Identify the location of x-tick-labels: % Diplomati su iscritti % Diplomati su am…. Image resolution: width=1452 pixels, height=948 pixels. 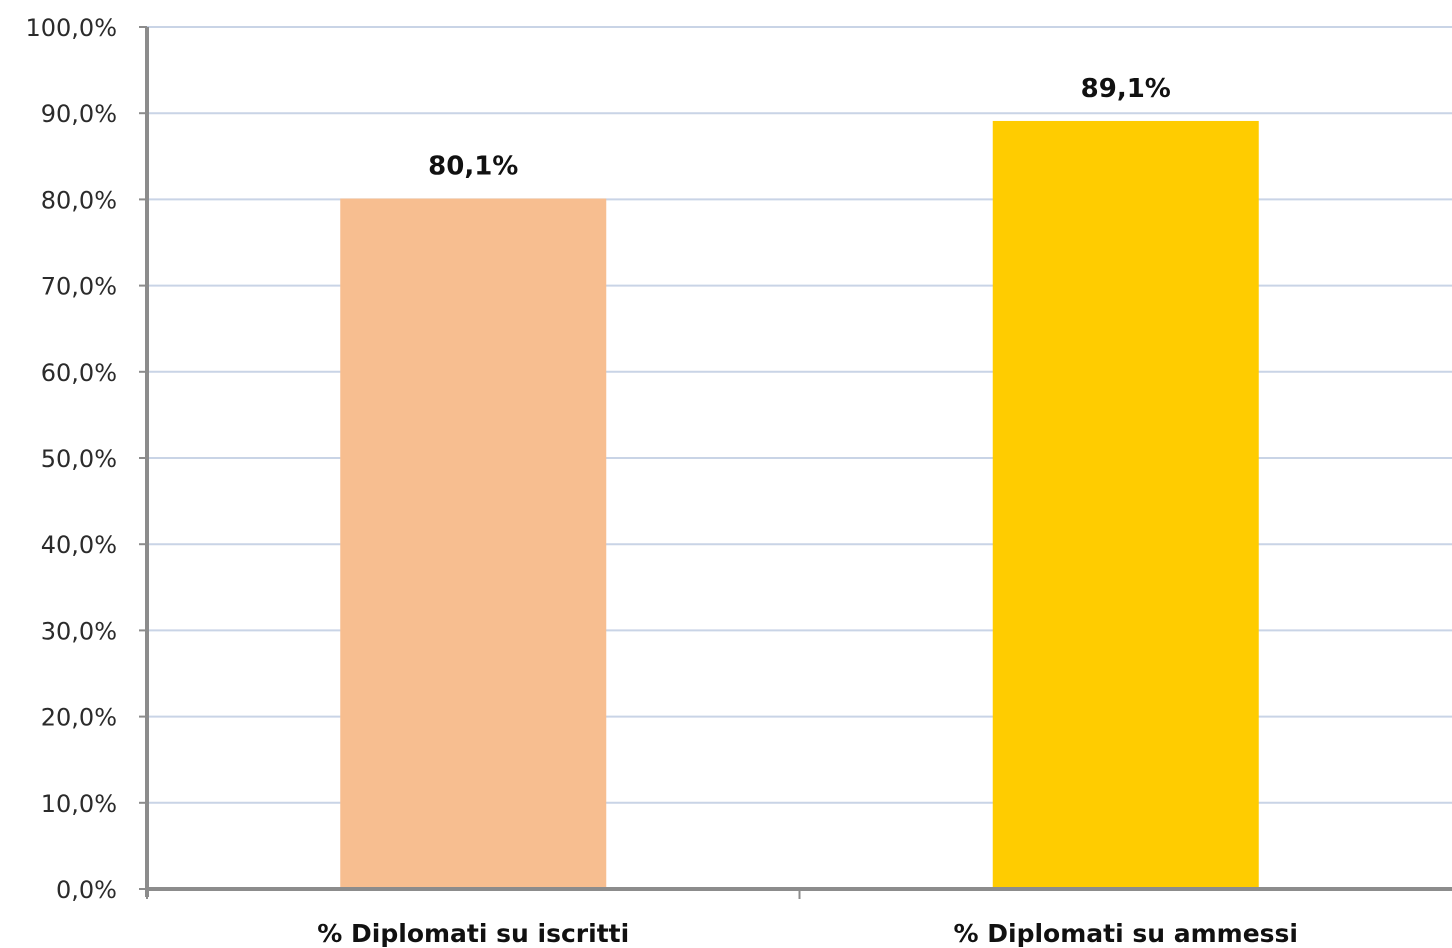
(722, 918).